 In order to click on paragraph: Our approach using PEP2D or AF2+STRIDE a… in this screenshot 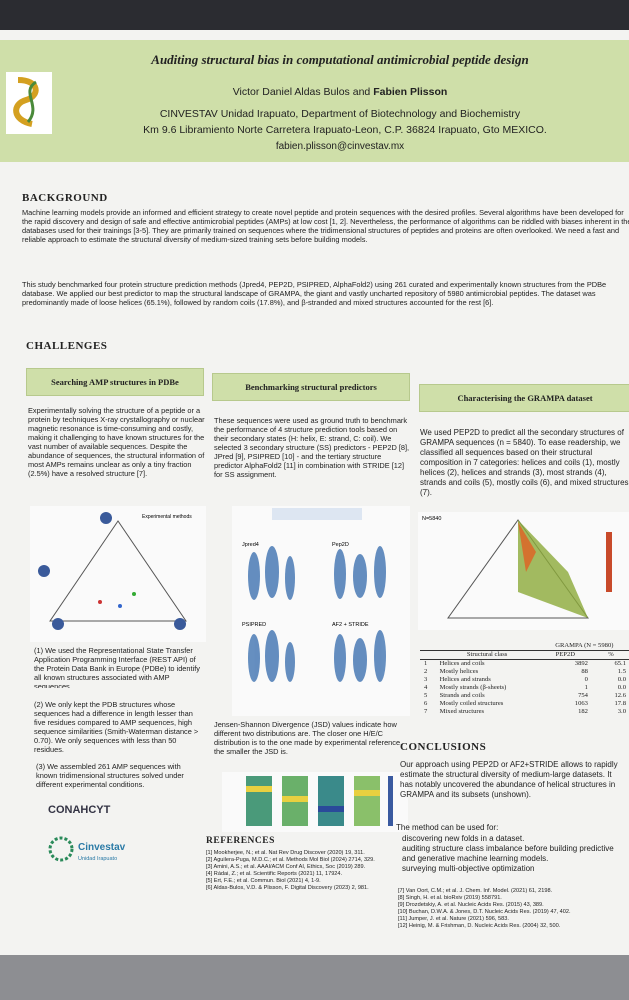, I will do `click(509, 779)`.